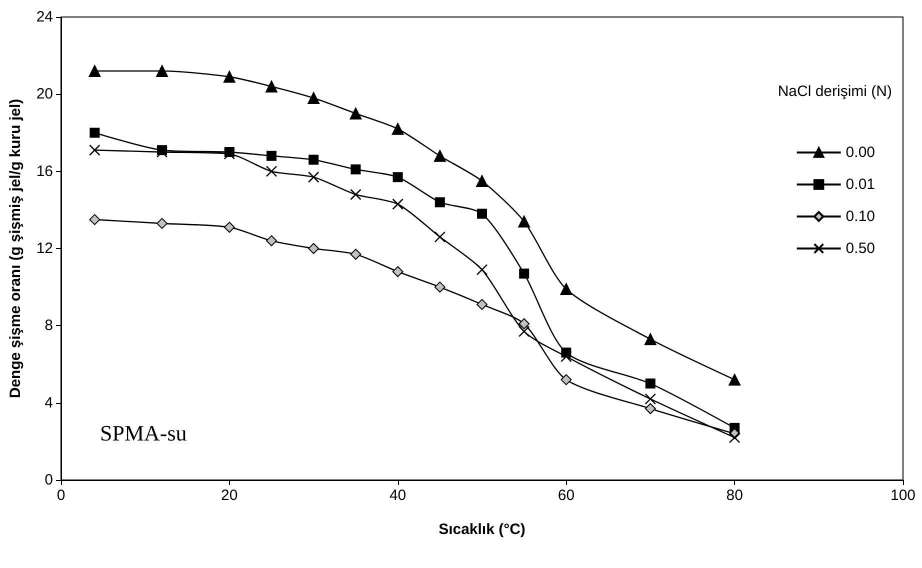  What do you see at coordinates (861, 152) in the screenshot?
I see `legend-label: 0.00` at bounding box center [861, 152].